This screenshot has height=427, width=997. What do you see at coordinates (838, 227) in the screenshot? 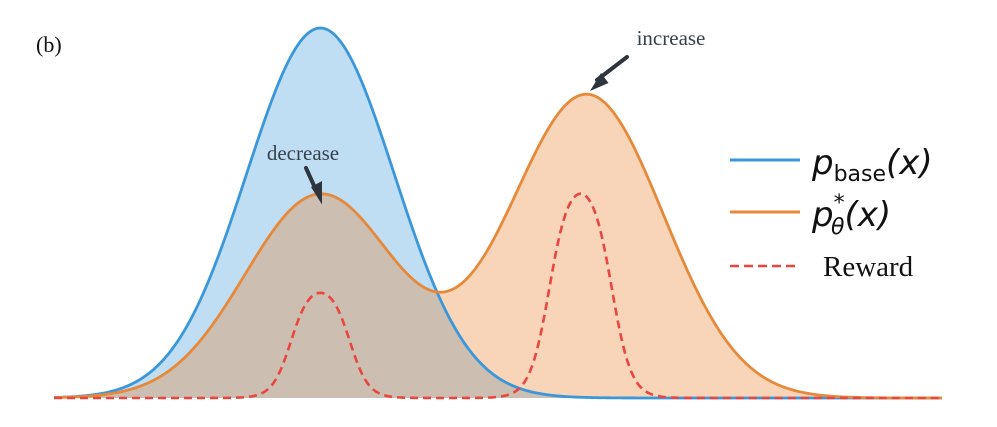
I see `legend-tuned-subscript: θ` at bounding box center [838, 227].